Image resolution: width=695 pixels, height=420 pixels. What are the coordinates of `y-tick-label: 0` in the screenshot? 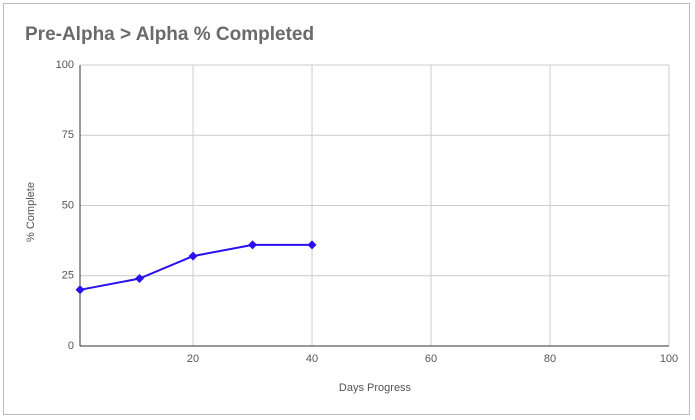 It's located at (71, 346).